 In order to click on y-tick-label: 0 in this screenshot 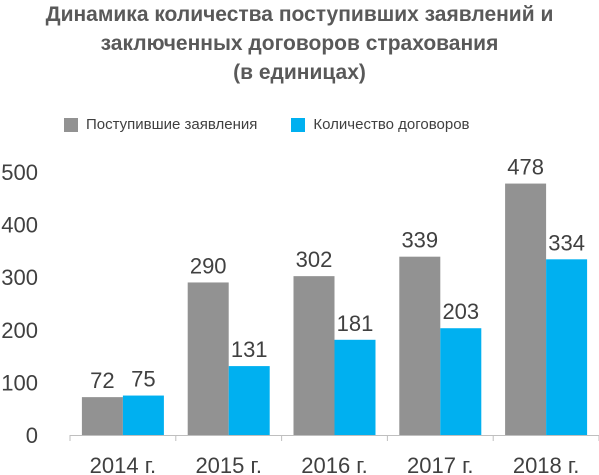, I will do `click(32, 435)`.